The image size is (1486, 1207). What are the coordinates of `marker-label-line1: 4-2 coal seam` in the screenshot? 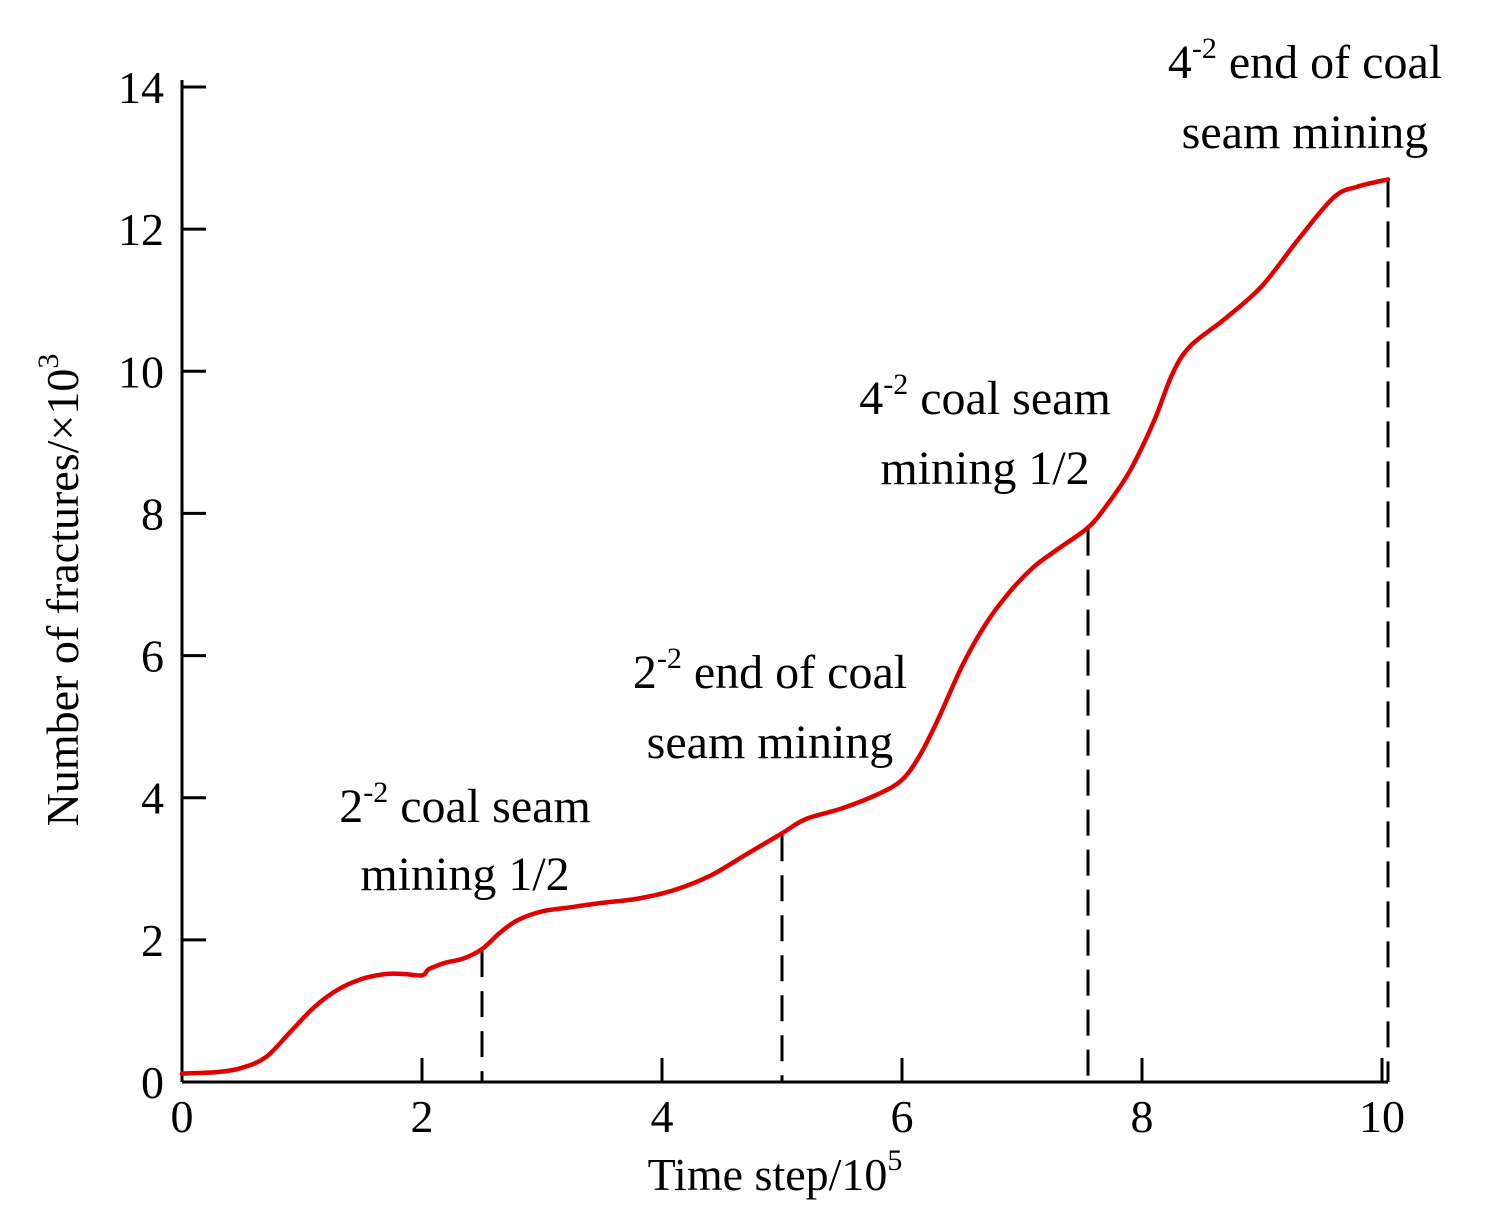 It's located at (985, 396).